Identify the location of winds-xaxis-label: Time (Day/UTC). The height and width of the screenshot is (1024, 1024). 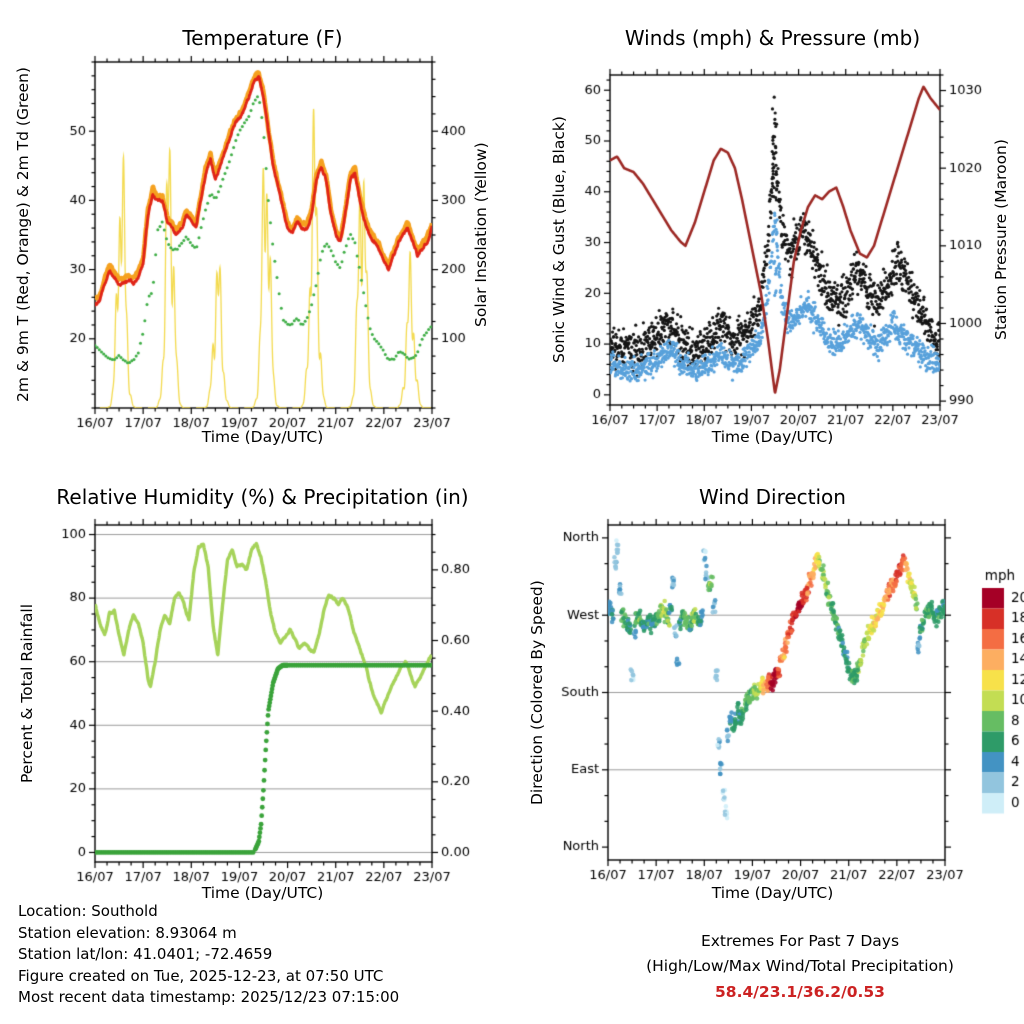
(772, 437).